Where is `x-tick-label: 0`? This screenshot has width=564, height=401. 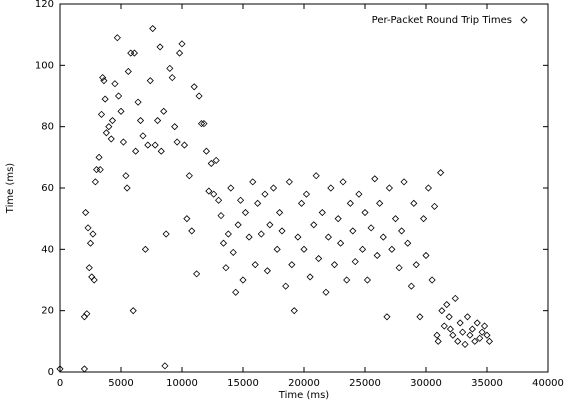
x-tick-label: 0 is located at coordinates (60, 383).